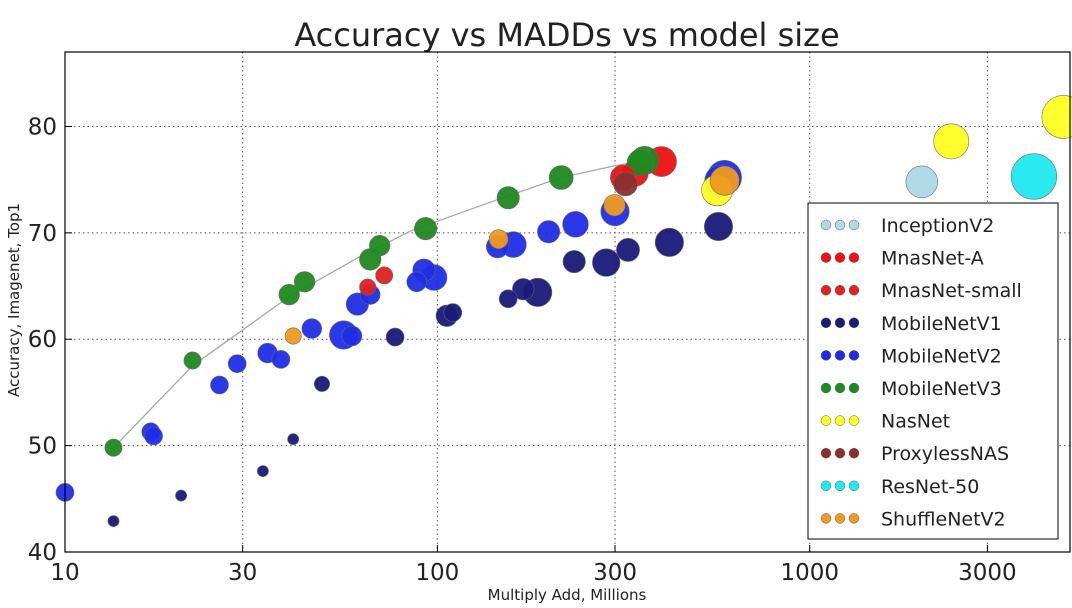 The width and height of the screenshot is (1072, 608). Describe the element at coordinates (64, 573) in the screenshot. I see `x-tick-label: 10` at that location.